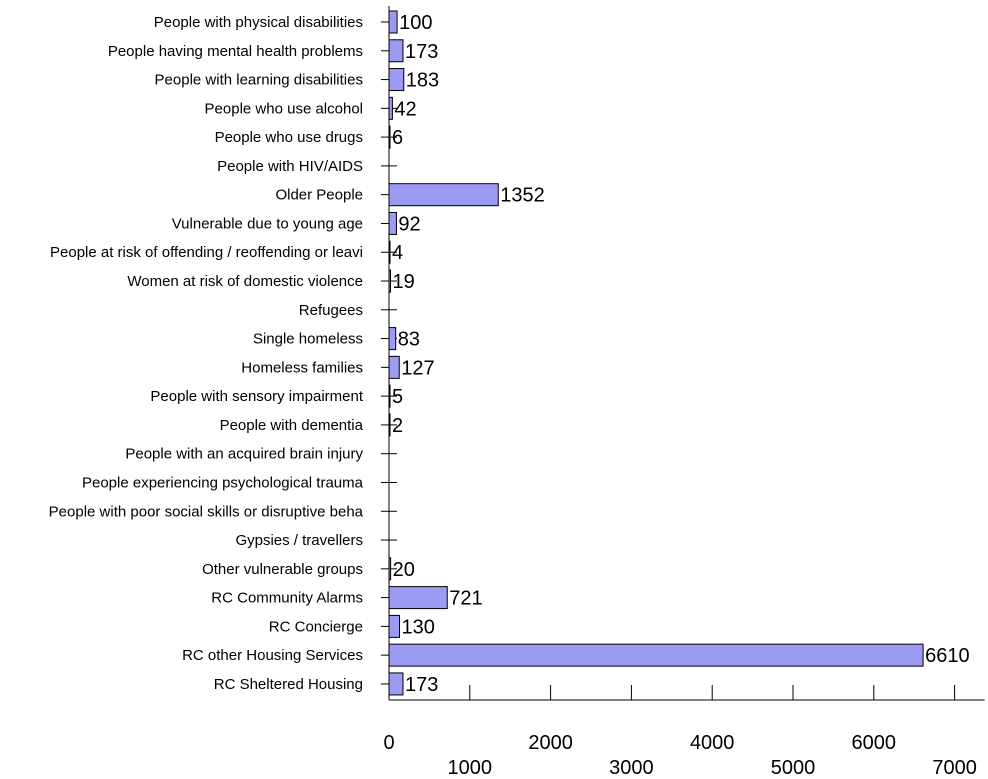 This screenshot has height=779, width=988. Describe the element at coordinates (409, 340) in the screenshot. I see `data-label: 83` at that location.